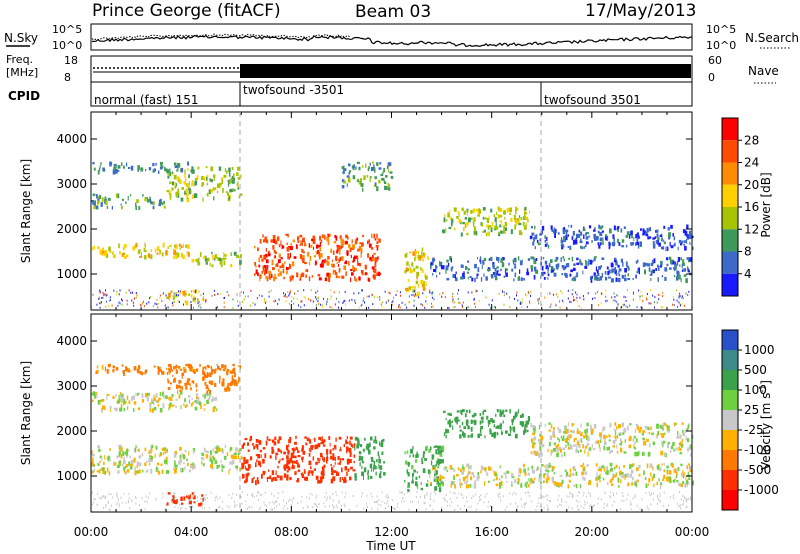 This screenshot has width=800, height=554. I want to click on colorbar-tick-label: 28, so click(751, 140).